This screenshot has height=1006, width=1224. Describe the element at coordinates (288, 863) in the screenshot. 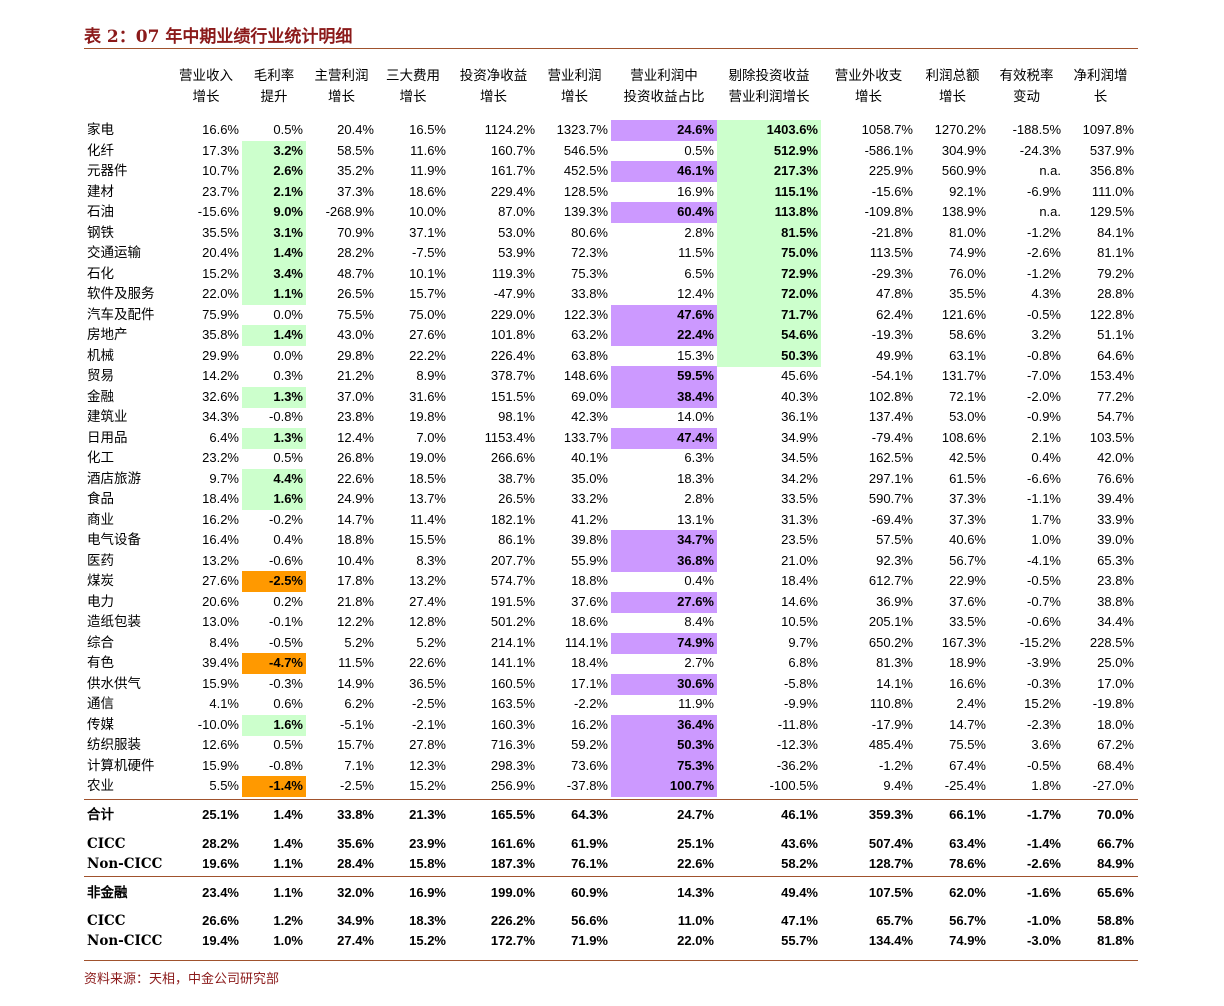

I see `summary-cell: 1.1%` at that location.